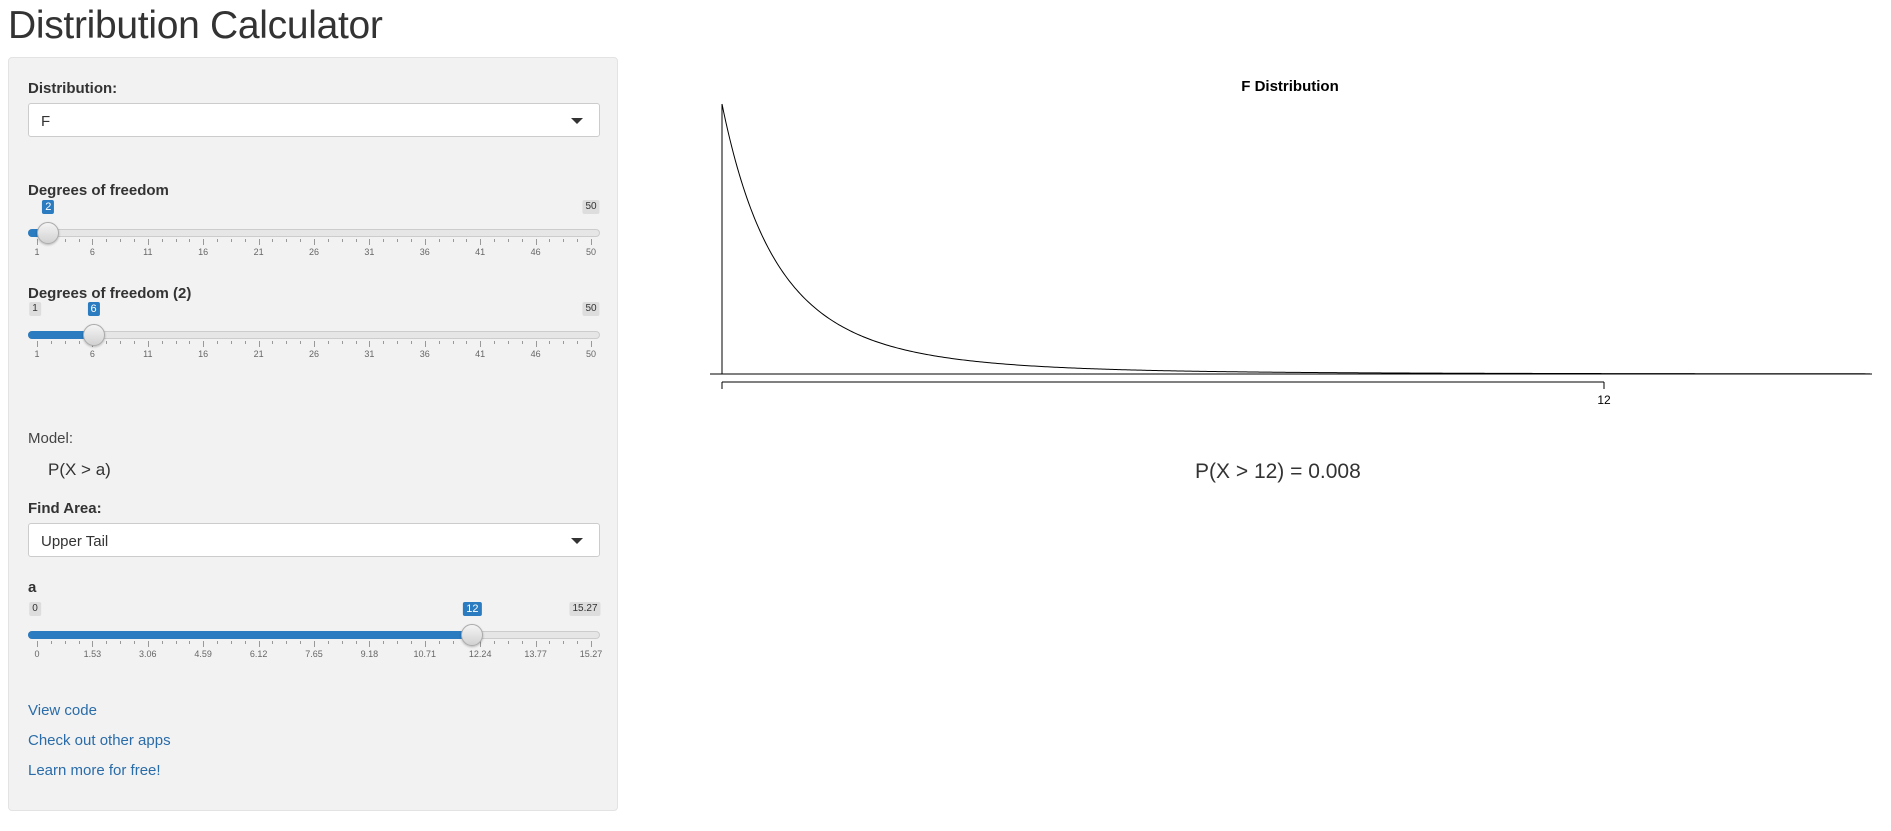 The height and width of the screenshot is (831, 1891). I want to click on find-area-select: Upper Tail, so click(314, 540).